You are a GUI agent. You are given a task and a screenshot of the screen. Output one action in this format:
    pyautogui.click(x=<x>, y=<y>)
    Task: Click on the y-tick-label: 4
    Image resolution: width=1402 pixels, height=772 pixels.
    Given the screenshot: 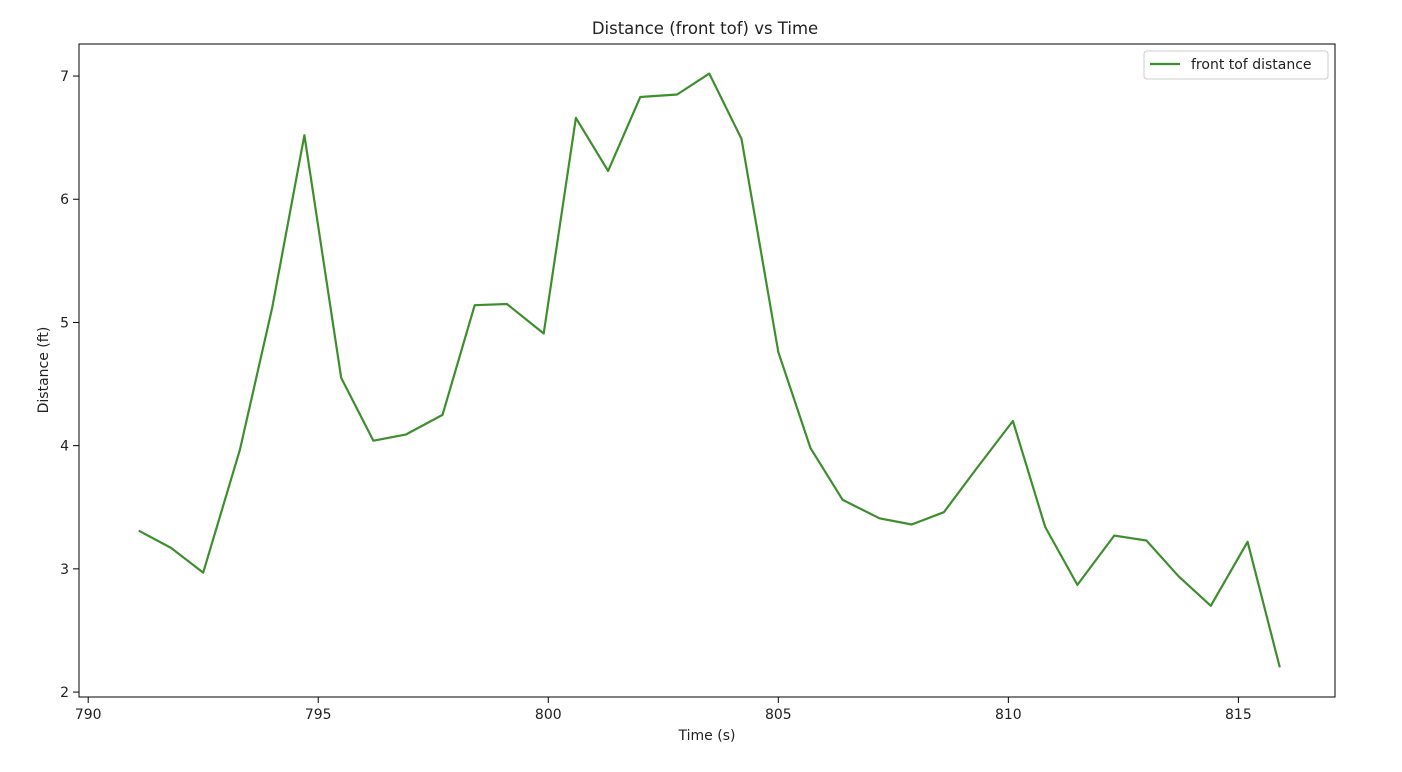 What is the action you would take?
    pyautogui.click(x=64, y=447)
    